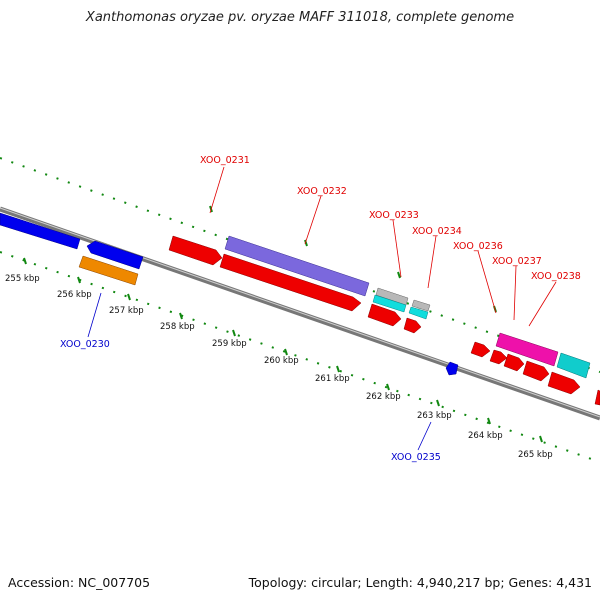 Image resolution: width=600 pixels, height=600 pixels. Describe the element at coordinates (74, 295) in the screenshot. I see `tick-label-256: 256 kbp` at that location.